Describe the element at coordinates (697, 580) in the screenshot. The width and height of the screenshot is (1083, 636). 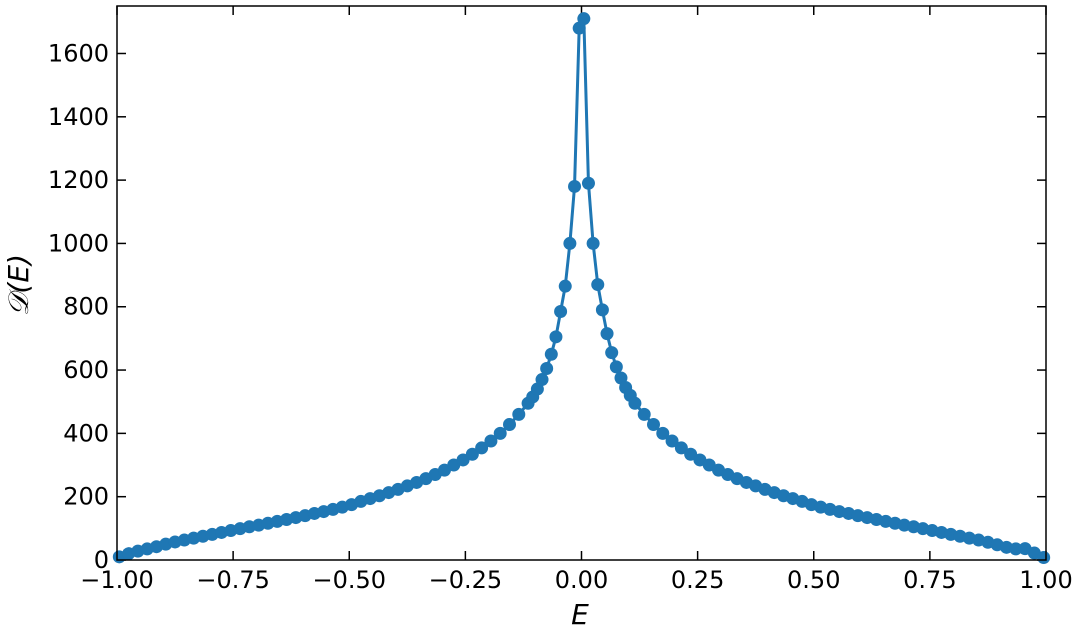
I see `x-tick-label: 0.25` at that location.